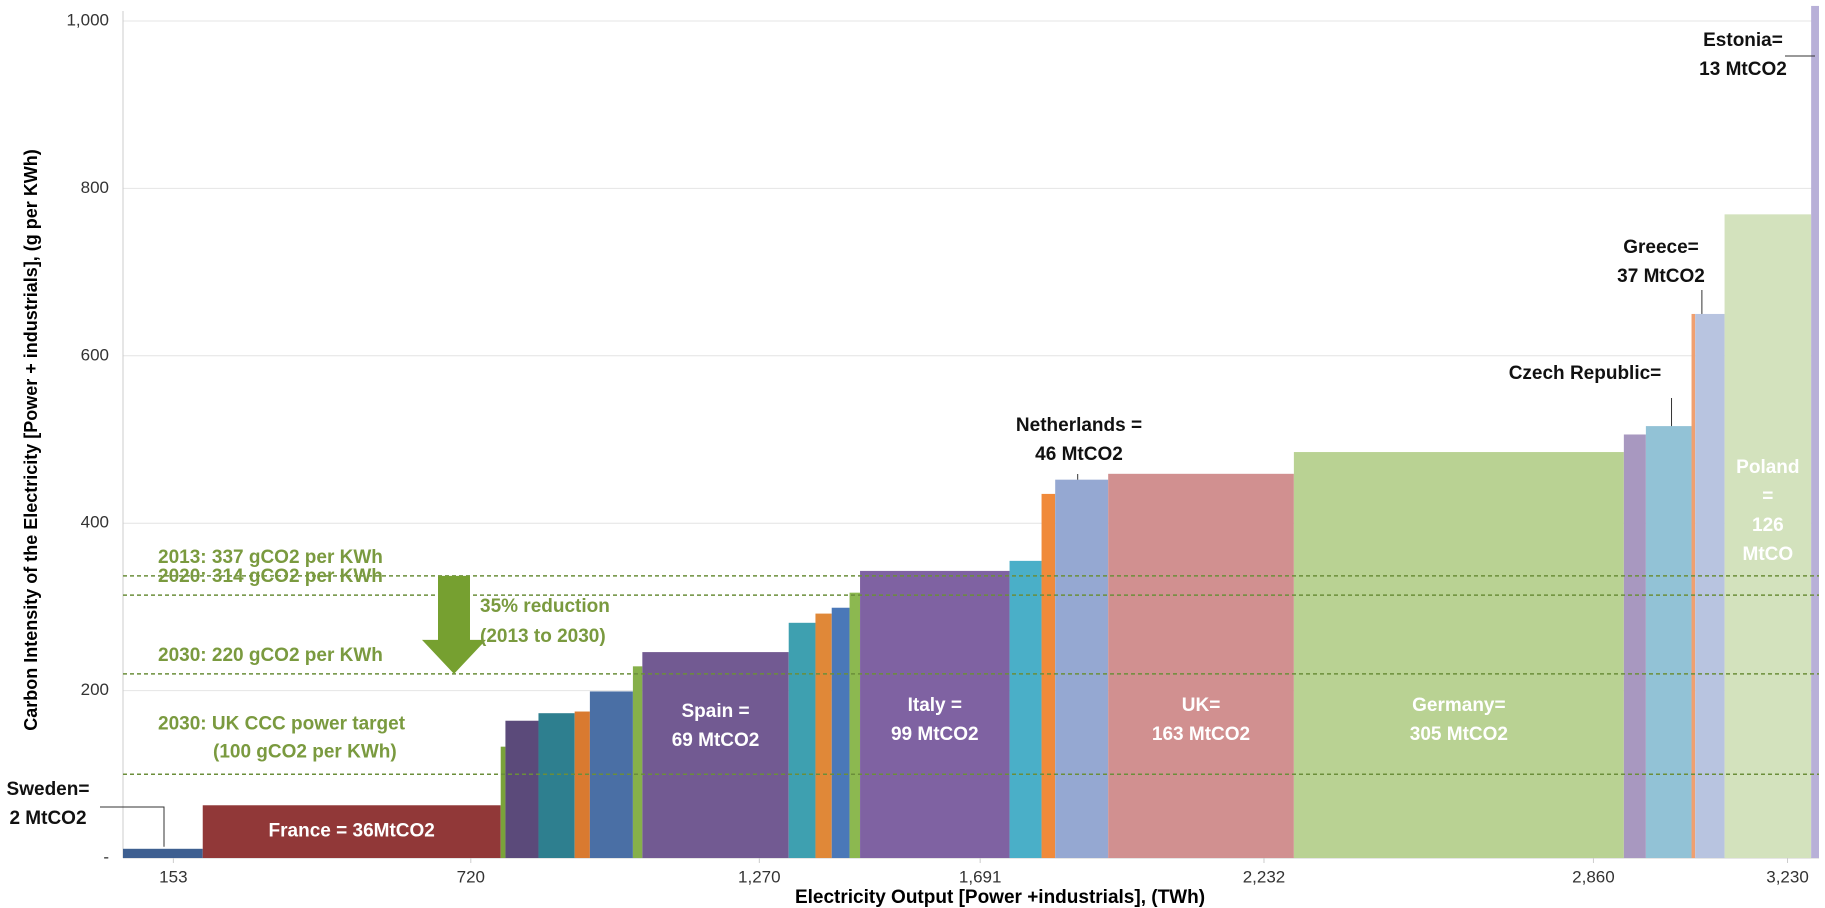  What do you see at coordinates (95, 354) in the screenshot?
I see `y-tick-label: 600` at bounding box center [95, 354].